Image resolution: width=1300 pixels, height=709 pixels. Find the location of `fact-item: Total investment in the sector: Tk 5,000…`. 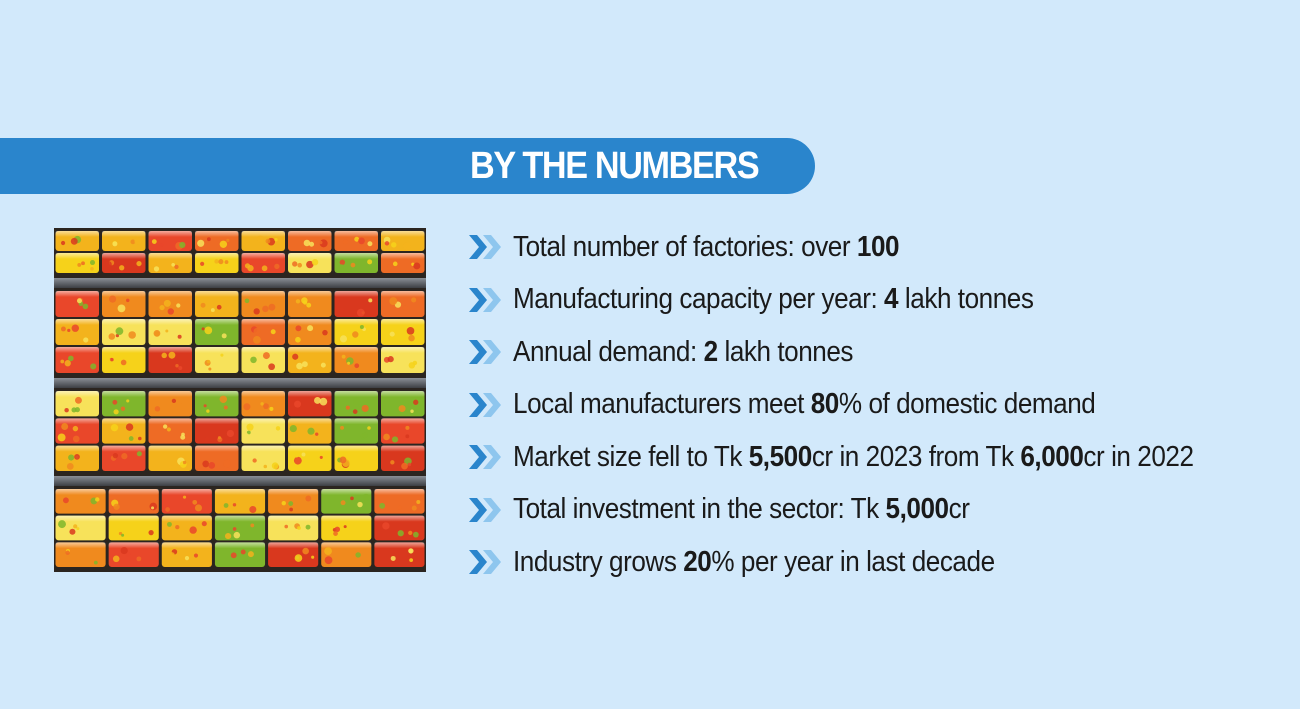

fact-item: Total investment in the sector: Tk 5,000… is located at coordinates (878, 510).